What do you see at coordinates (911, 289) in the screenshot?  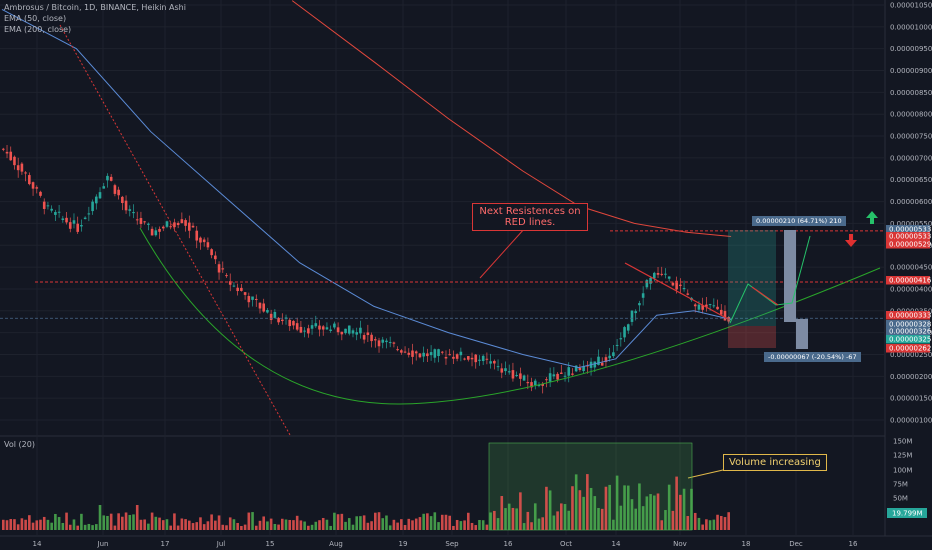 I see `price-tick-label: 0.00000400` at bounding box center [911, 289].